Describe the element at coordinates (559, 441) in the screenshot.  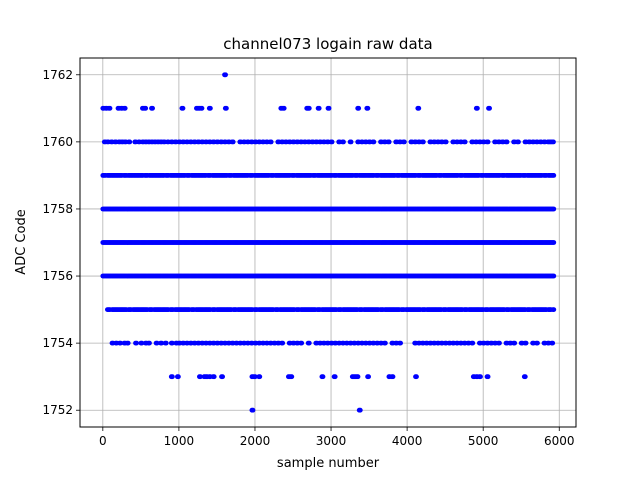
I see `x-tick-label: 6000` at that location.